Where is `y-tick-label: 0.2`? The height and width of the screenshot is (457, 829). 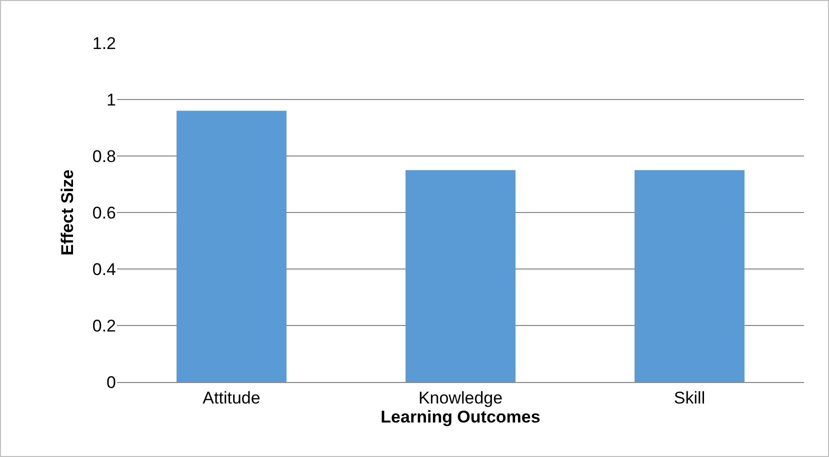
y-tick-label: 0.2 is located at coordinates (104, 326).